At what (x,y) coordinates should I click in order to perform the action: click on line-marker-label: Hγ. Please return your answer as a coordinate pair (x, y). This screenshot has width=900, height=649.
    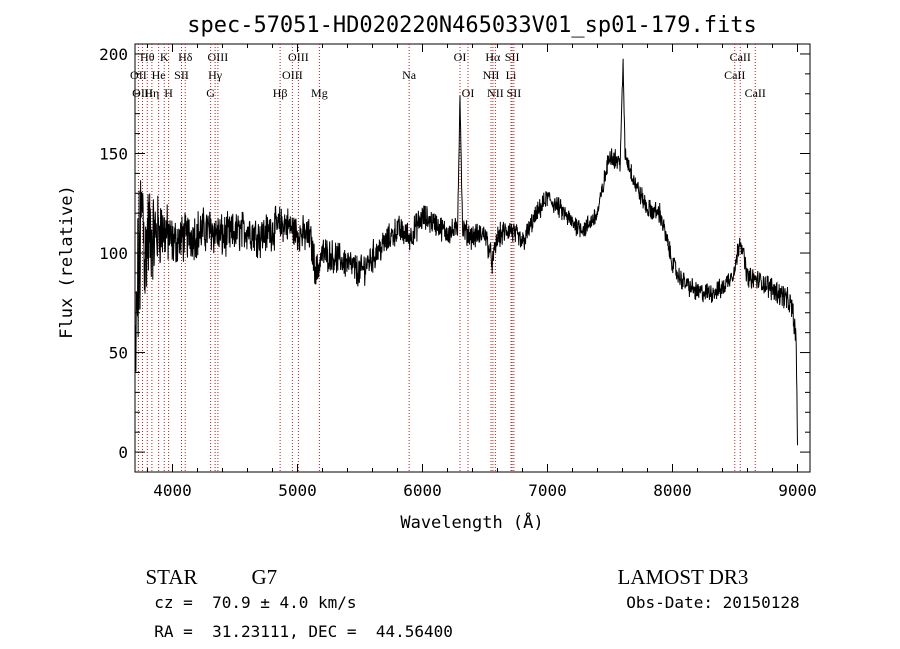
    Looking at the image, I should click on (215, 75).